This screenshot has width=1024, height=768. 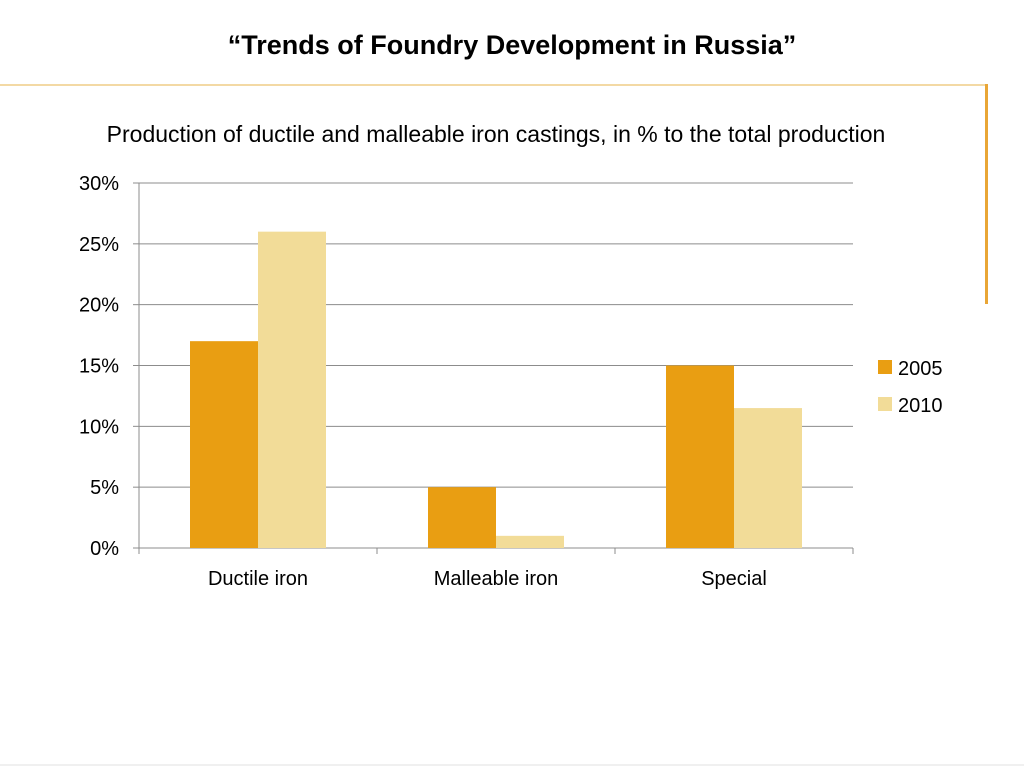 I want to click on legend-swatch-2005, so click(x=885, y=367).